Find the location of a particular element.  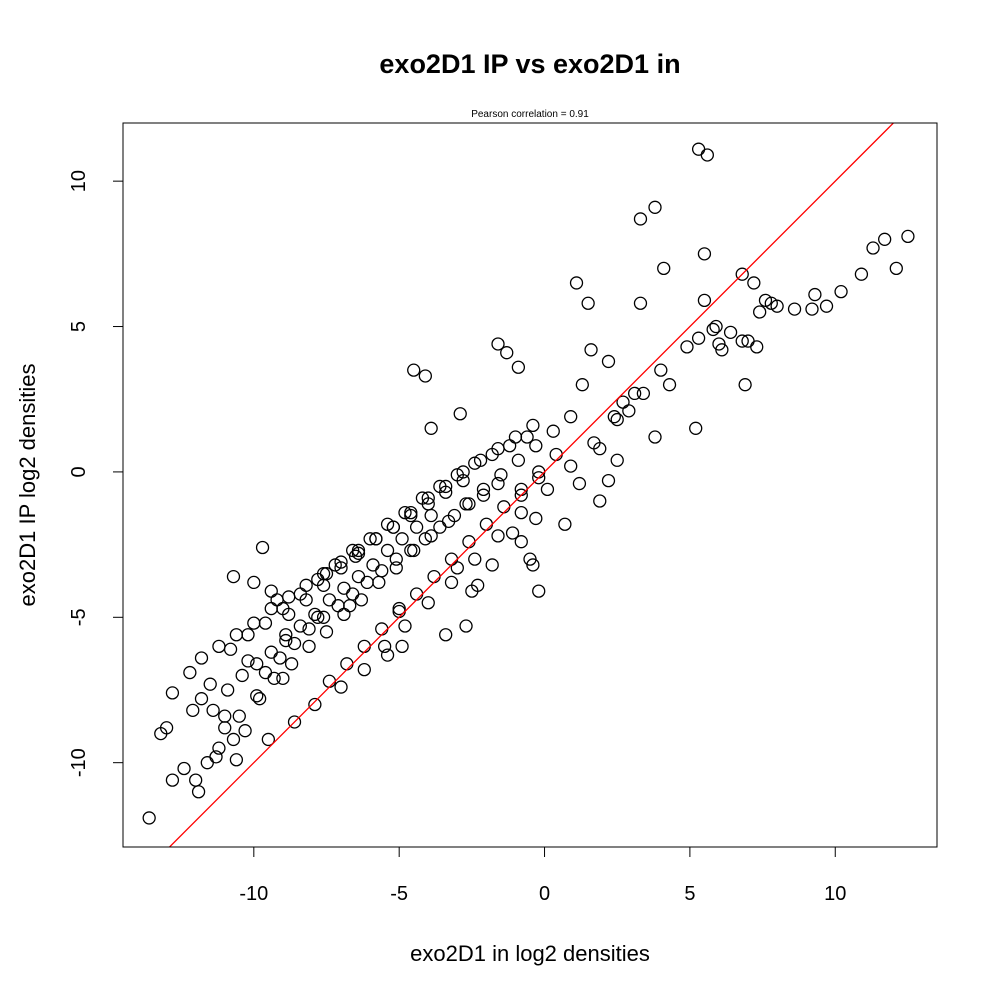

x-axis: -10 -5 0 5 10 is located at coordinates (542, 875).